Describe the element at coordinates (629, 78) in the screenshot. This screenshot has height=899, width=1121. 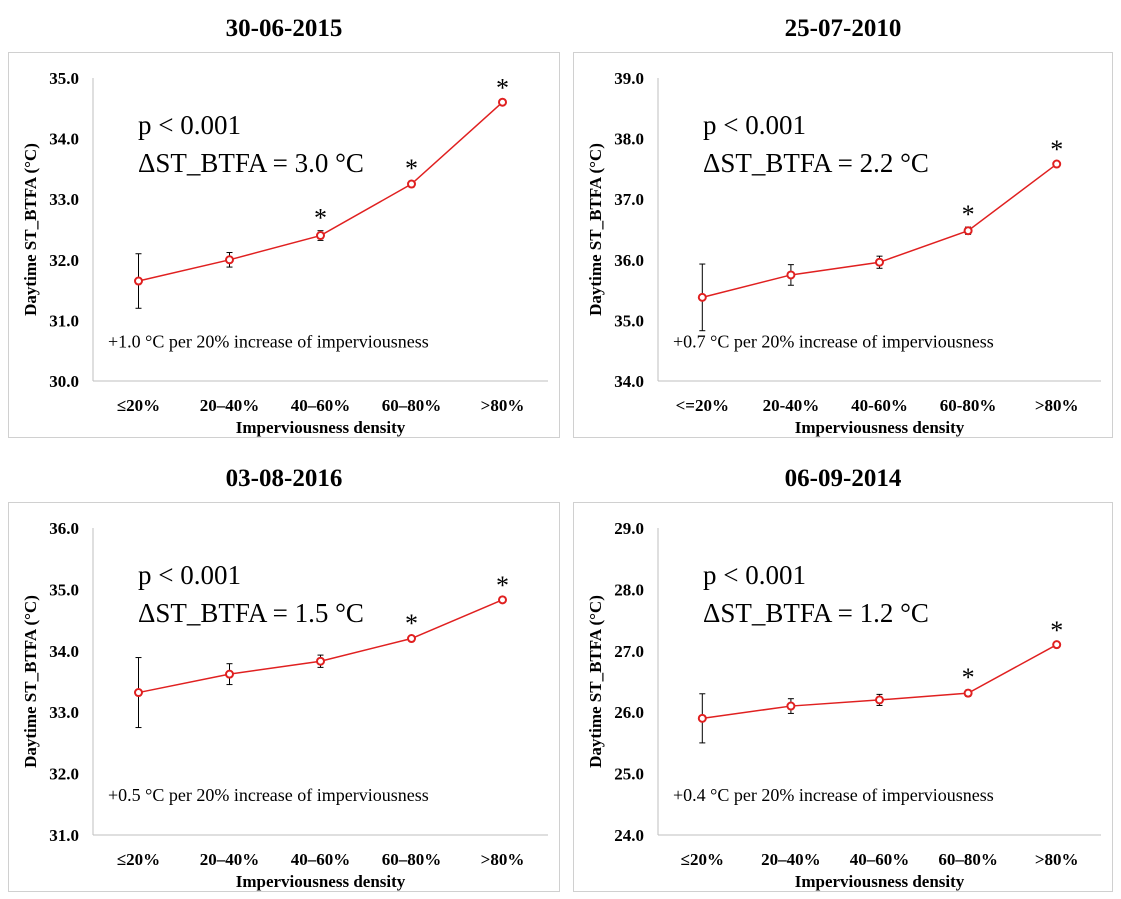
I see `y-tick-label: 39.0` at that location.